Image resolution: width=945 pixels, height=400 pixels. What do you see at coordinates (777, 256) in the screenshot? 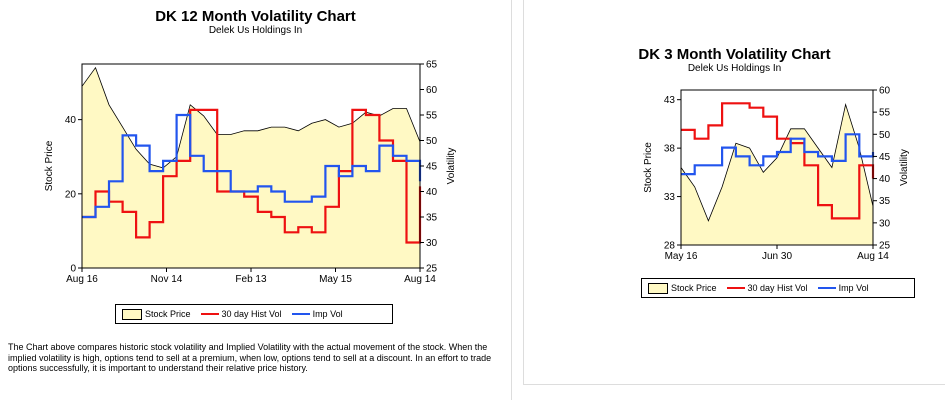
I see `x-tick-label: Jun 30` at bounding box center [777, 256].